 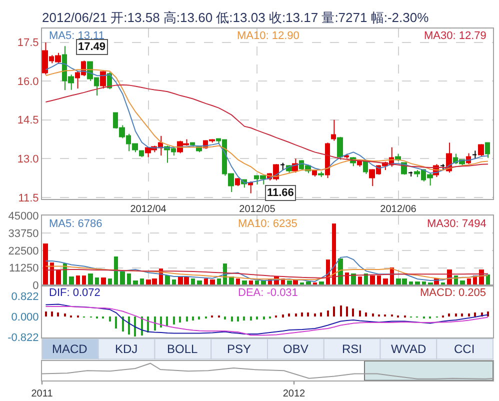 I want to click on y-tick-label: 33750, so click(x=23, y=234).